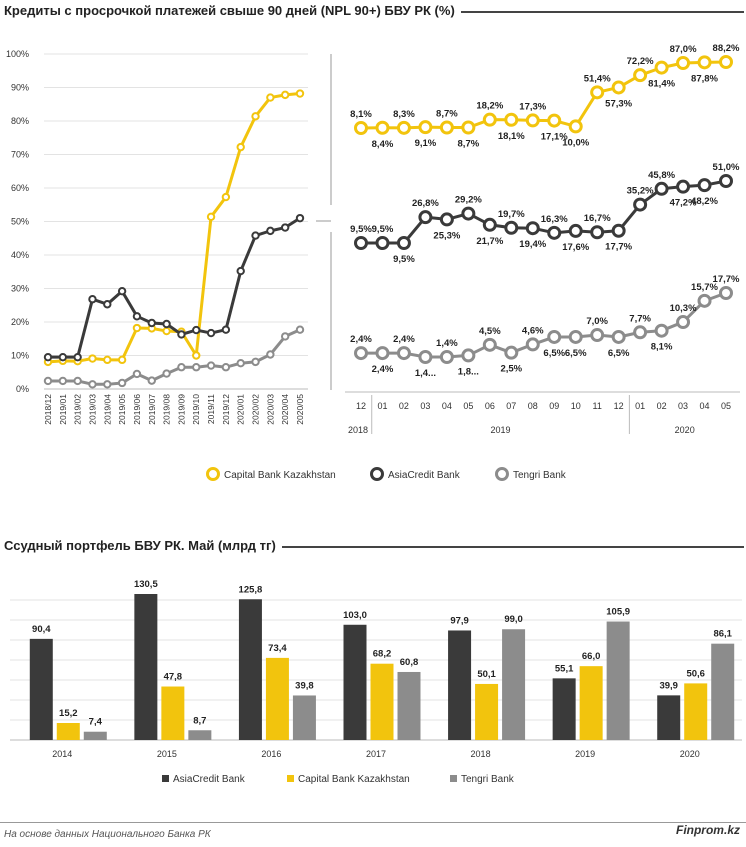 This screenshot has width=746, height=847. I want to click on right-data-label-tengri: 2,5%, so click(511, 369).